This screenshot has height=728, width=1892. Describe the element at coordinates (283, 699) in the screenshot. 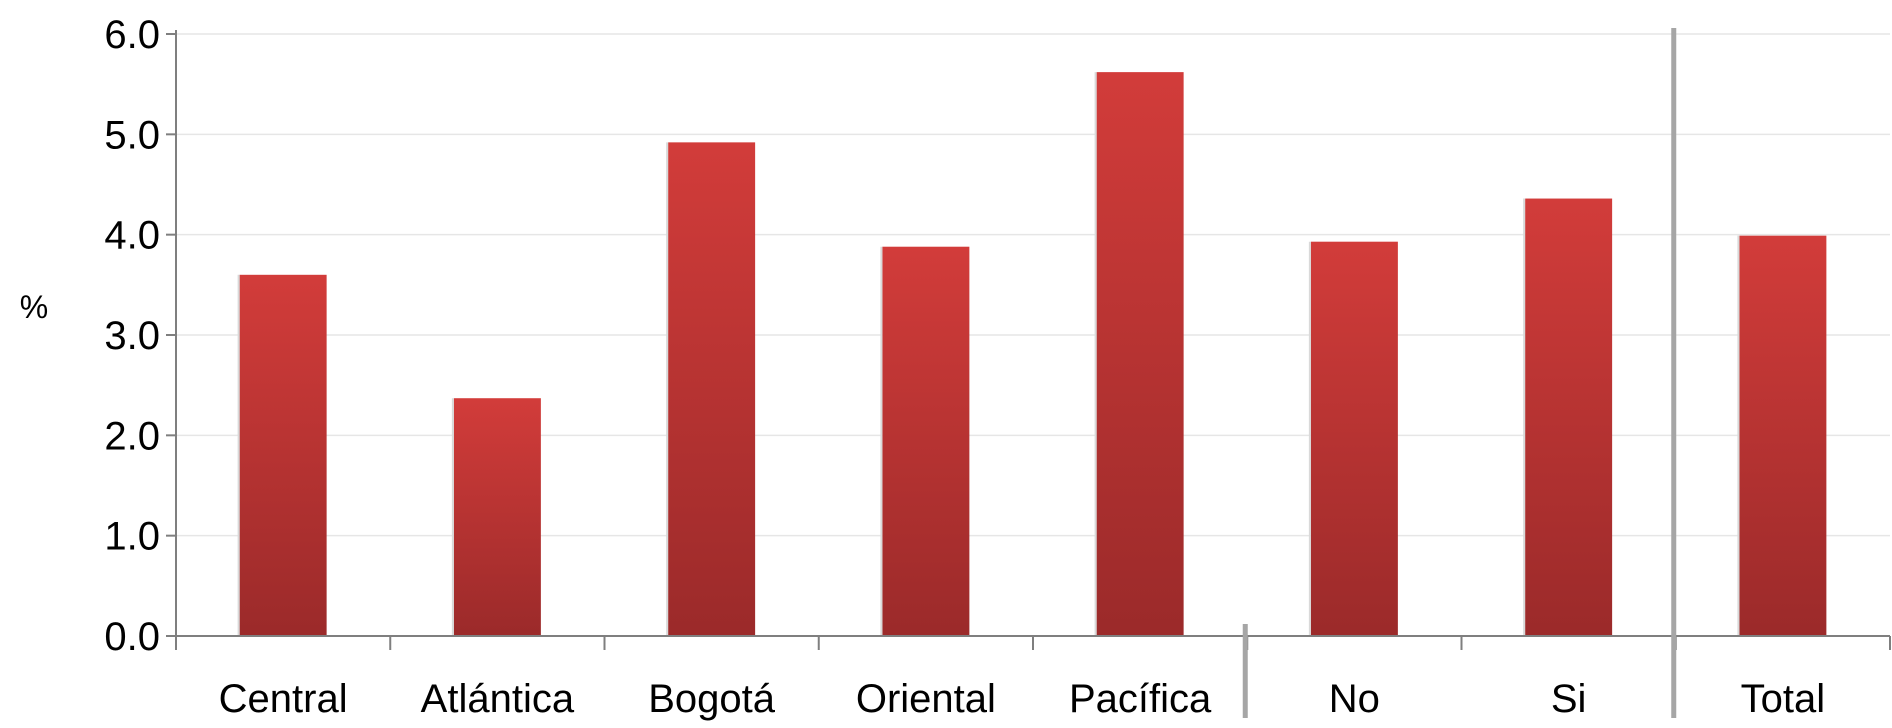

I see `x-tick-label: Central` at that location.